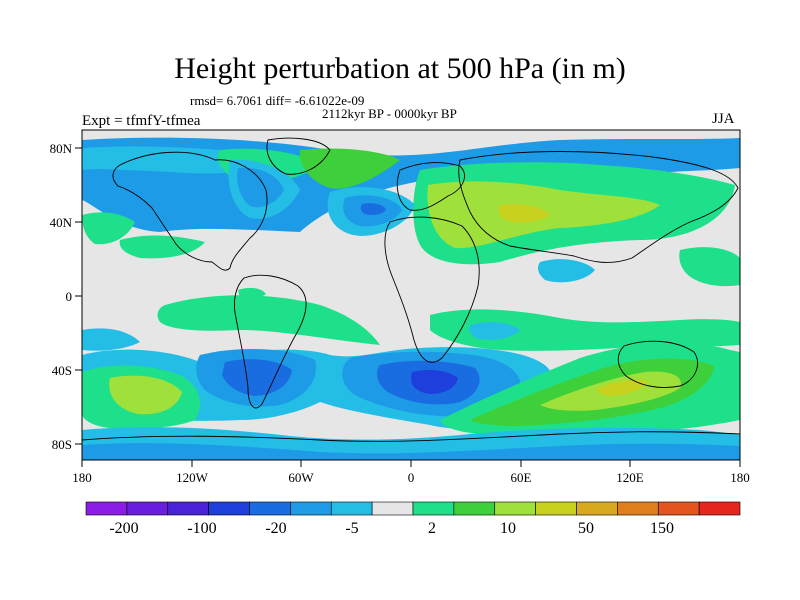 The height and width of the screenshot is (600, 800). What do you see at coordinates (298, 156) in the screenshot?
I see `coast-greenland` at bounding box center [298, 156].